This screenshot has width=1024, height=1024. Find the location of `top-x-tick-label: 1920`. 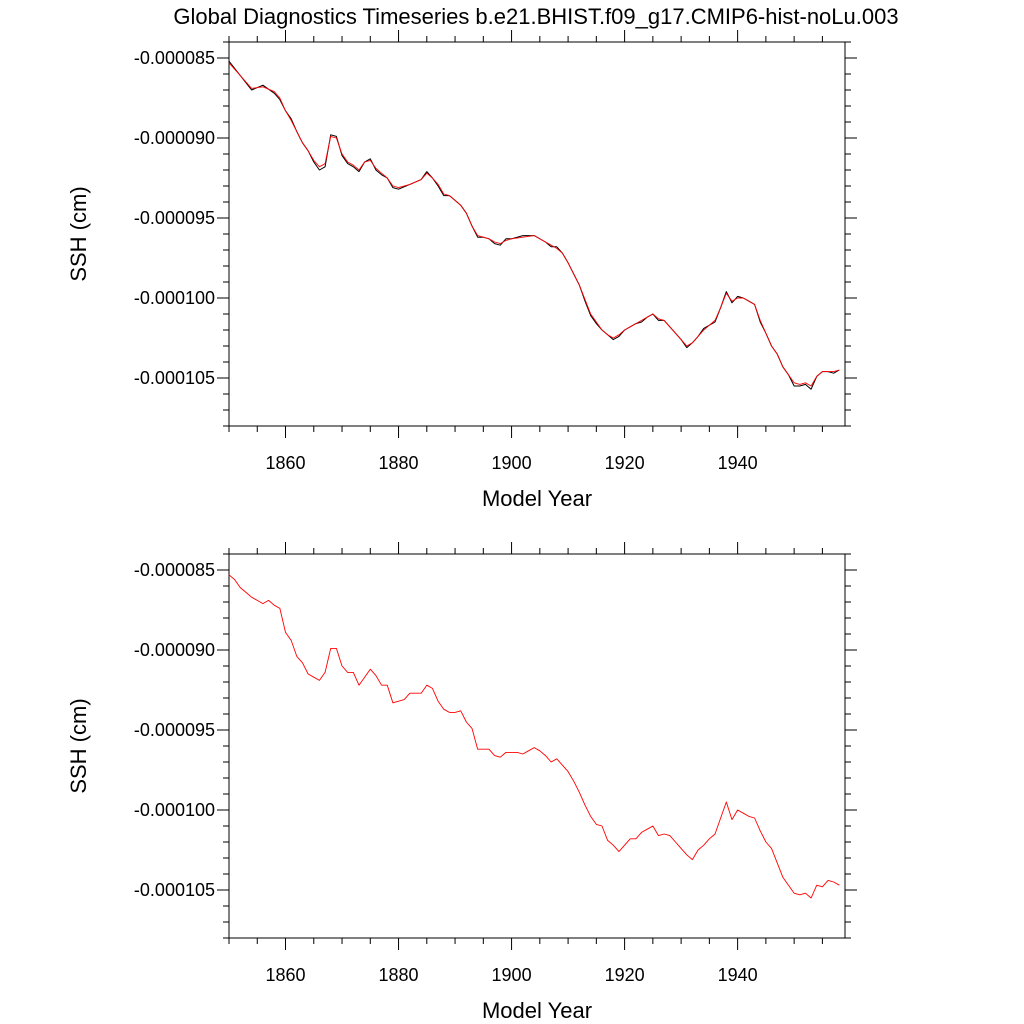

top-x-tick-label: 1920 is located at coordinates (625, 463).